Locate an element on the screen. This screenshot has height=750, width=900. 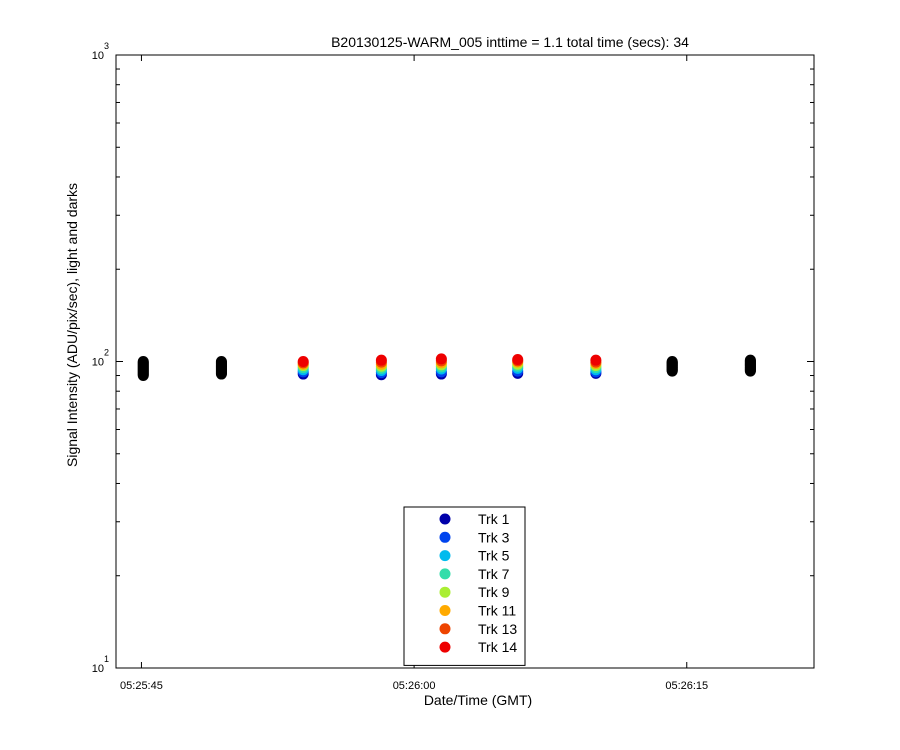
x-tick-label: 05:26:15 is located at coordinates (686, 686).